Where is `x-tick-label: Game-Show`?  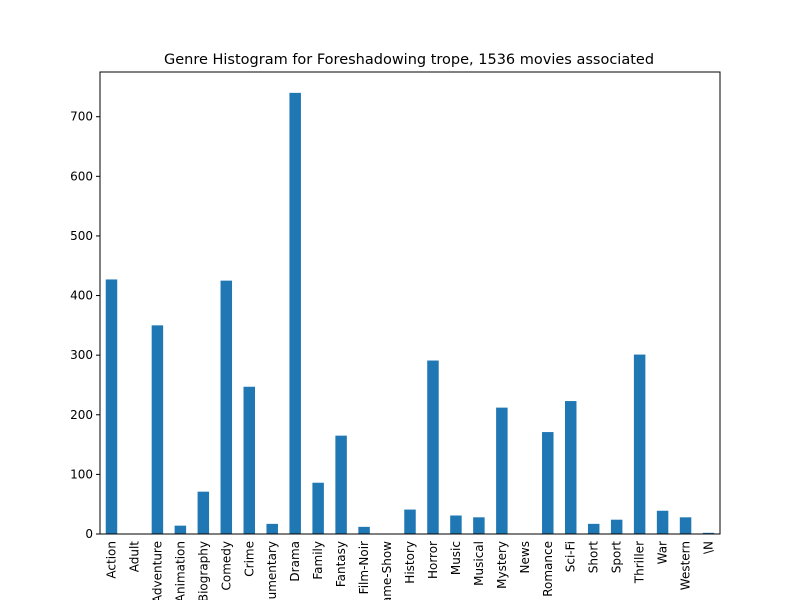 x-tick-label: Game-Show is located at coordinates (387, 570).